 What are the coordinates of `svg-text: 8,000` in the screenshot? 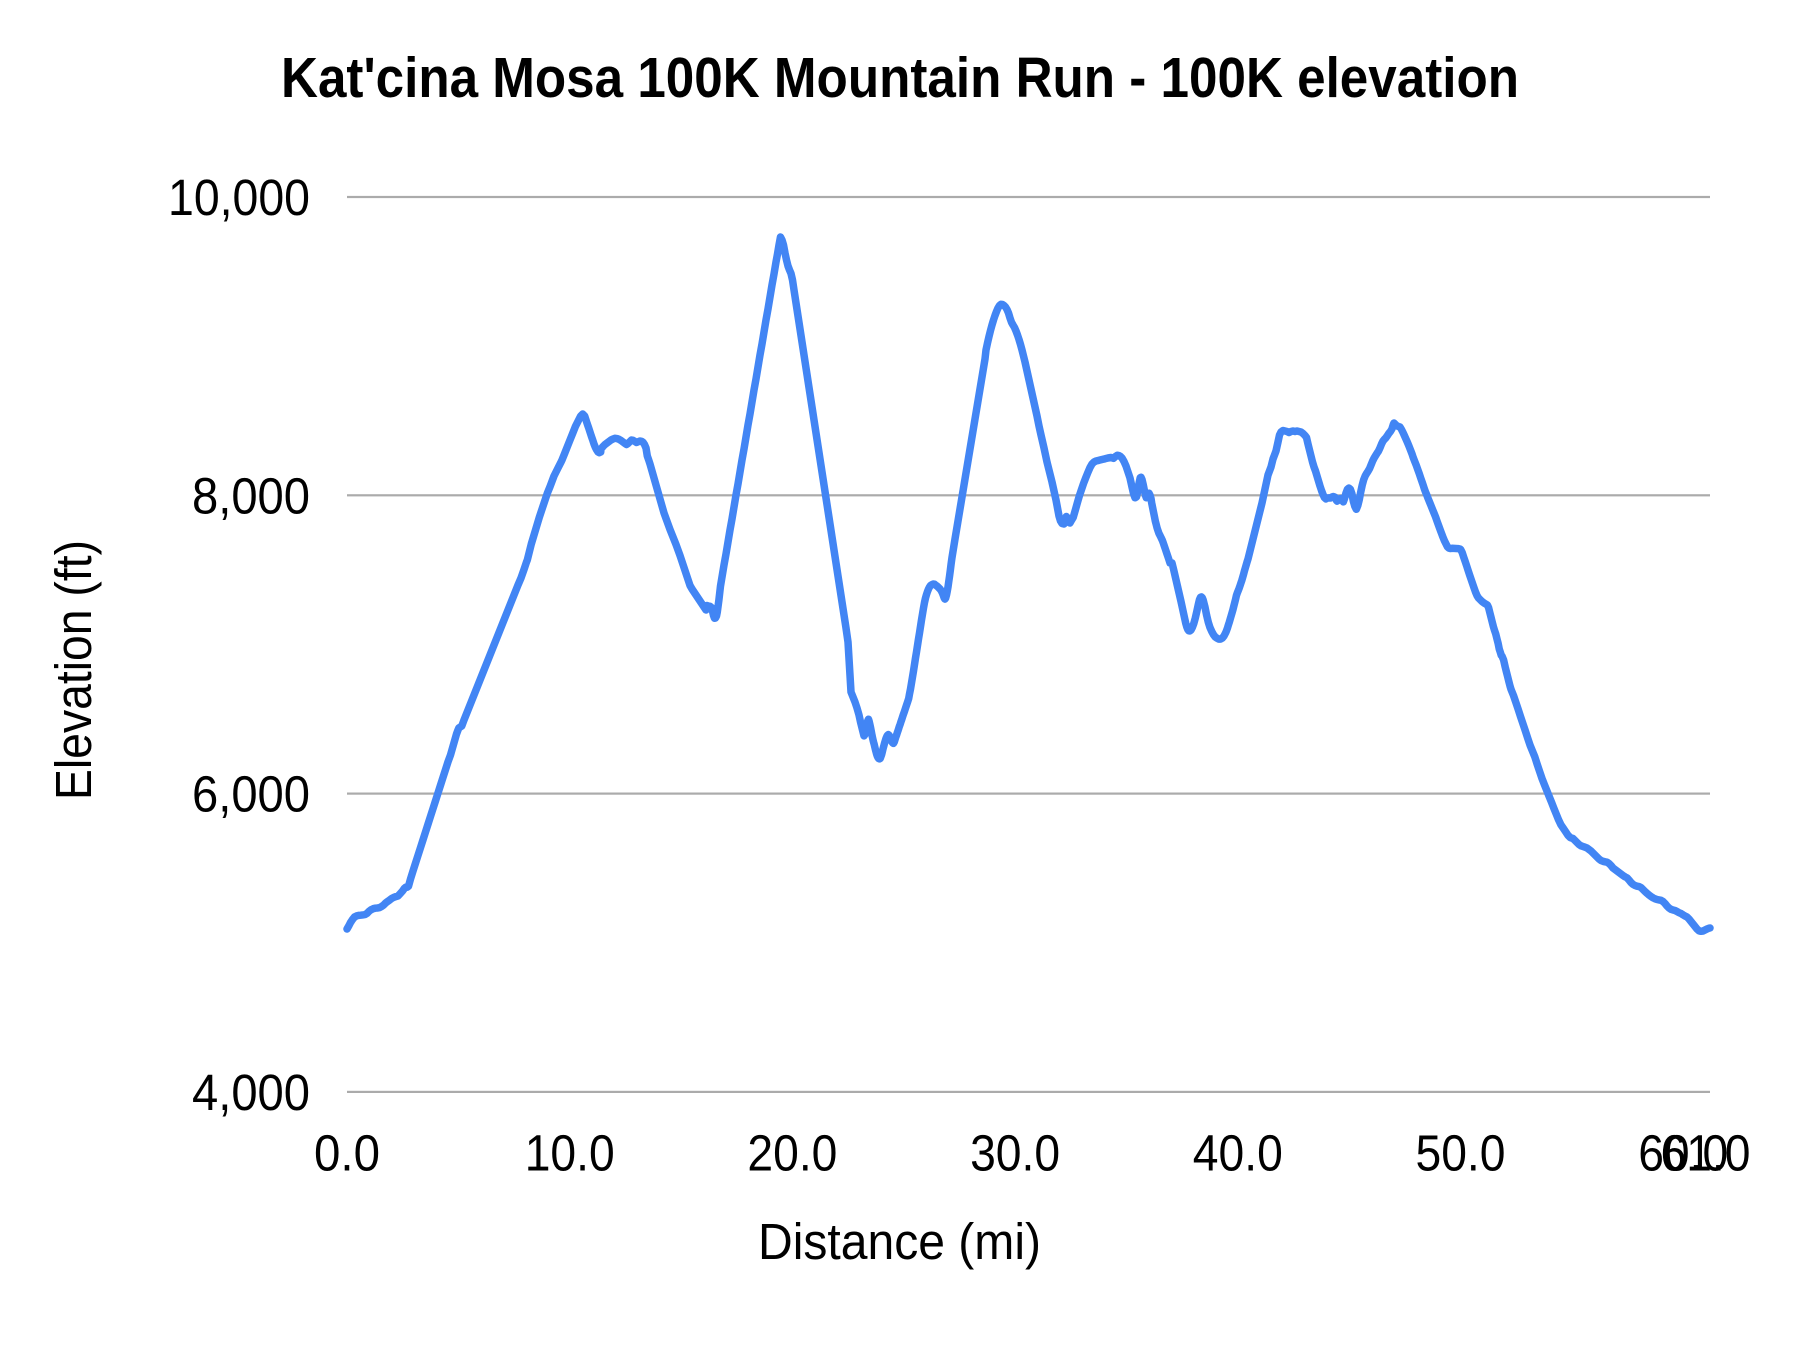 It's located at (251, 495).